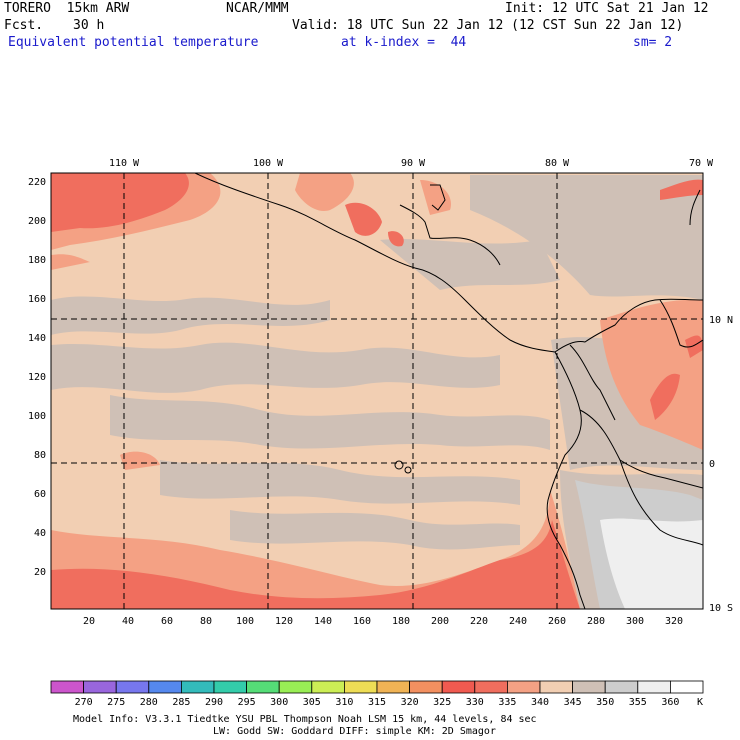 The image size is (740, 740). I want to click on longitude-label: 90 W, so click(413, 163).